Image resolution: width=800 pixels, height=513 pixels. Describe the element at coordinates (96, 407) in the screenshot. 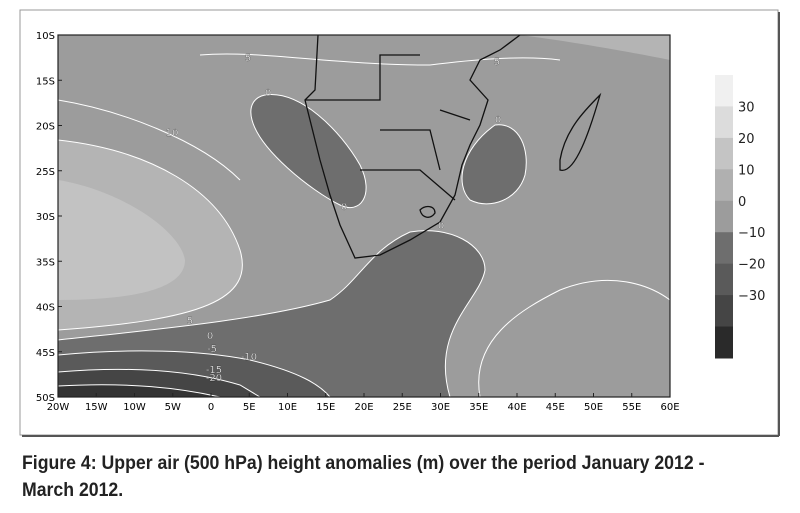

I see `lon-label: 15W` at that location.